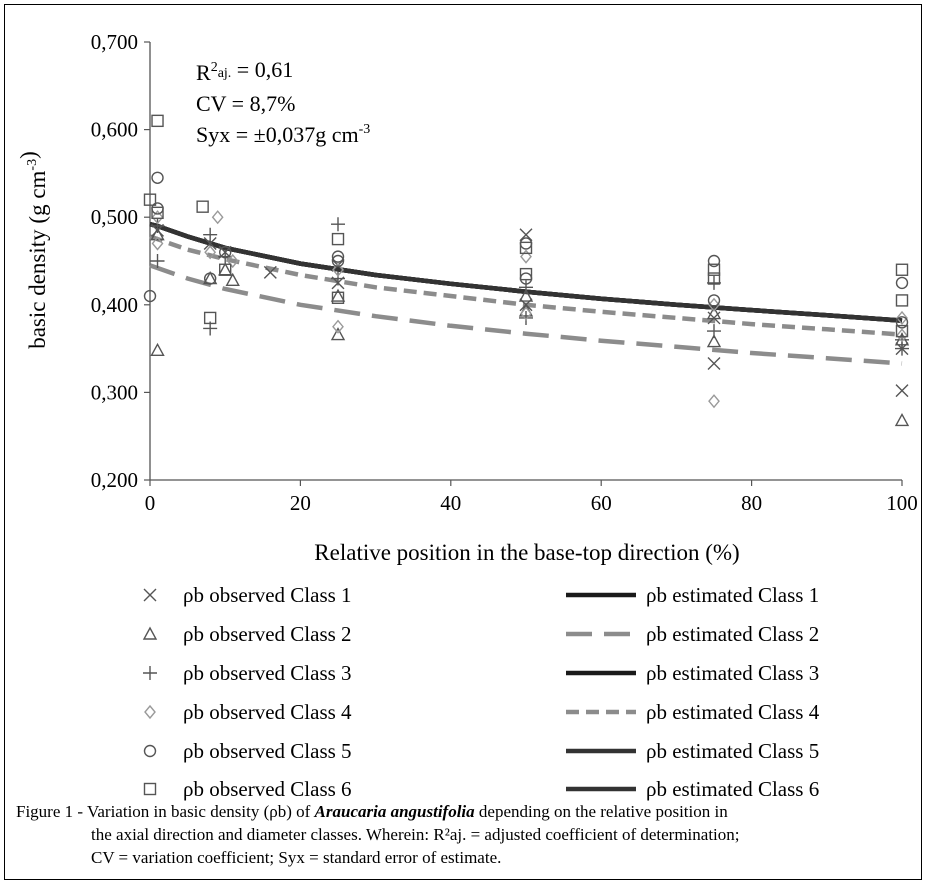 This screenshot has width=927, height=893. I want to click on legend-estimated-label: ρb estimated Class 3, so click(732, 673).